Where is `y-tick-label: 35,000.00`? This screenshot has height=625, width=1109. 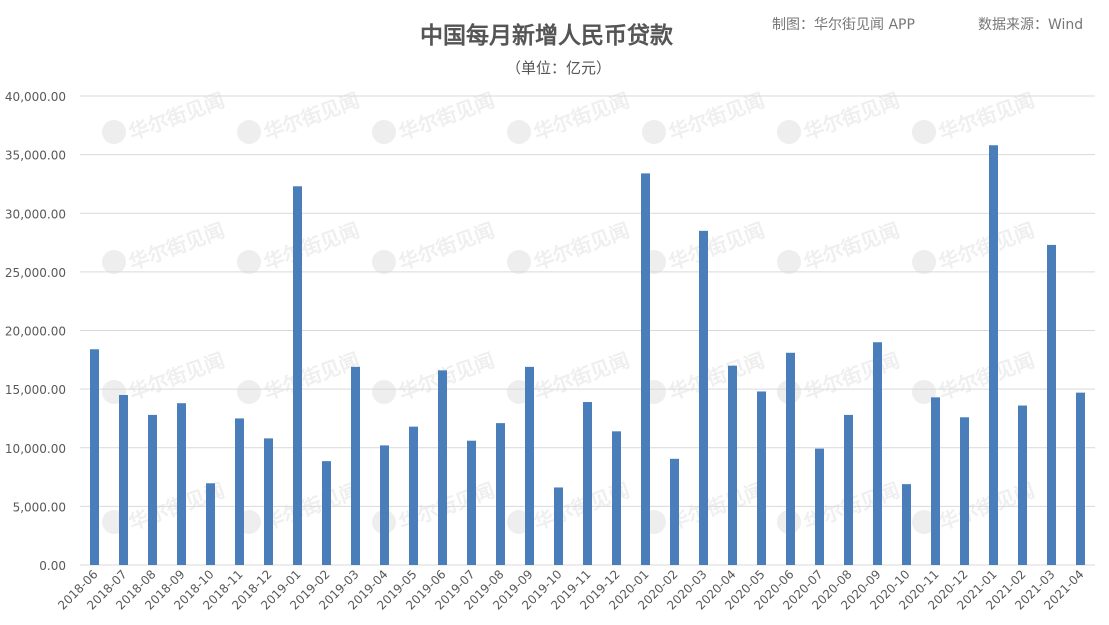
y-tick-label: 35,000.00 is located at coordinates (35, 156).